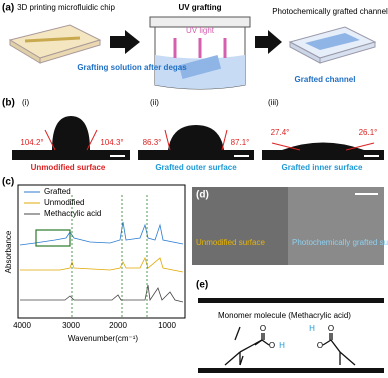 Image resolution: width=388 pixels, height=378 pixels. What do you see at coordinates (72, 213) in the screenshot?
I see `legend-label: Methacrylic acid` at bounding box center [72, 213].